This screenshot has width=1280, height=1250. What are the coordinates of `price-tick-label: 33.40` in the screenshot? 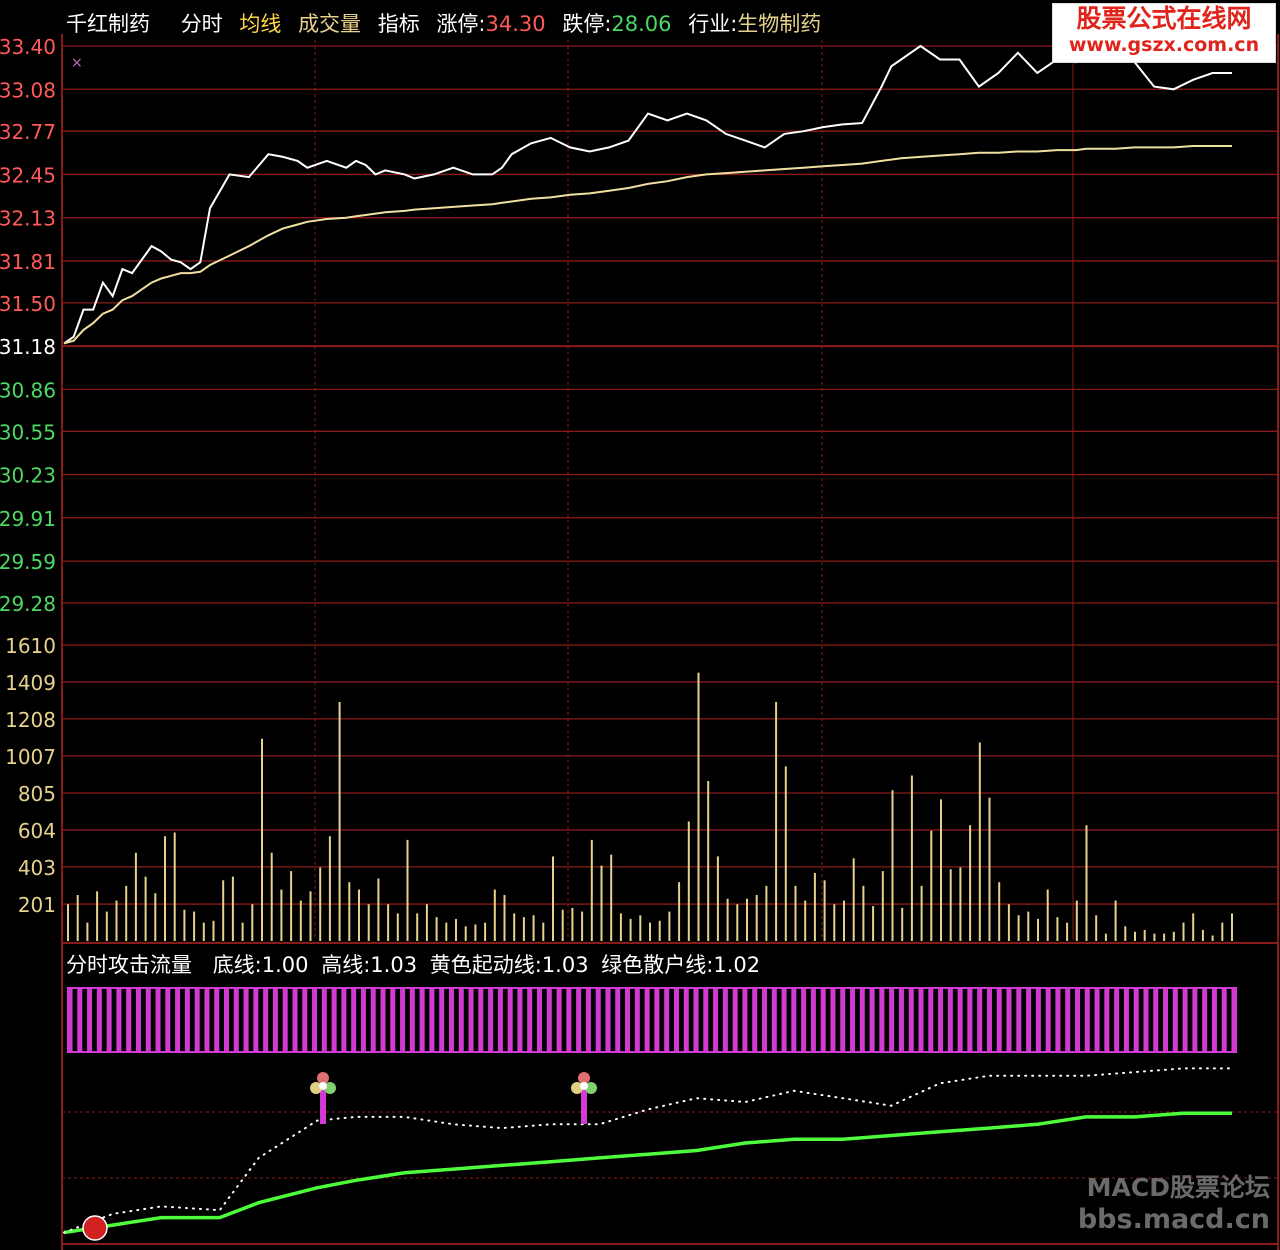 It's located at (28, 47).